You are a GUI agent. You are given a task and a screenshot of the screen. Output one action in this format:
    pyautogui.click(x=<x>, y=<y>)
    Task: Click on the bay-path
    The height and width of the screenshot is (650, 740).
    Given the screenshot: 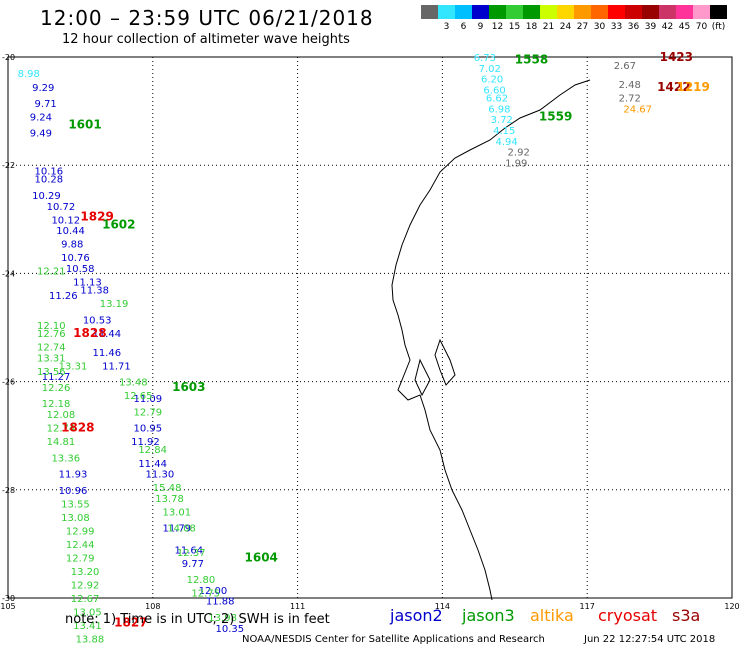 What is the action you would take?
    pyautogui.click(x=422, y=377)
    